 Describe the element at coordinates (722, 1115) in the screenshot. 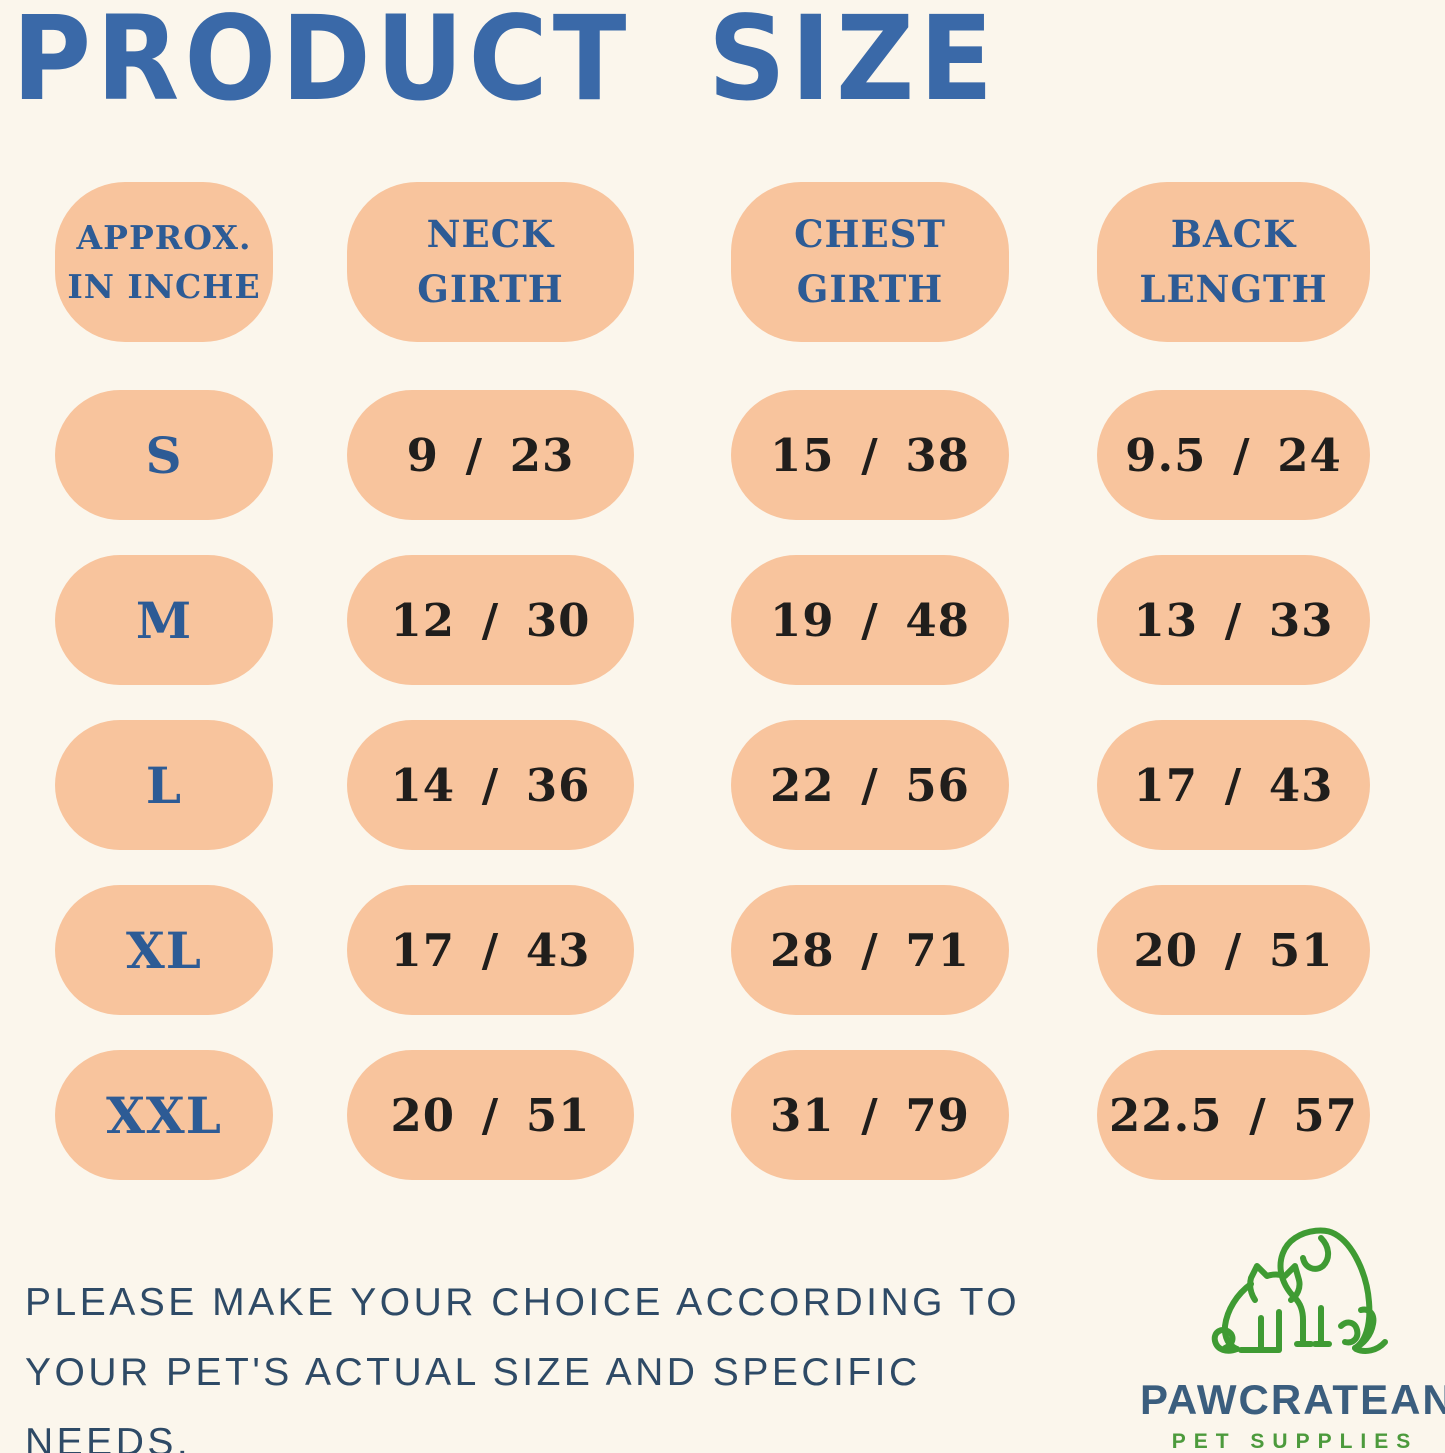

I see `table-row-xxl: XXL 20 / 51 31 / 79 22.5 / 57` at that location.